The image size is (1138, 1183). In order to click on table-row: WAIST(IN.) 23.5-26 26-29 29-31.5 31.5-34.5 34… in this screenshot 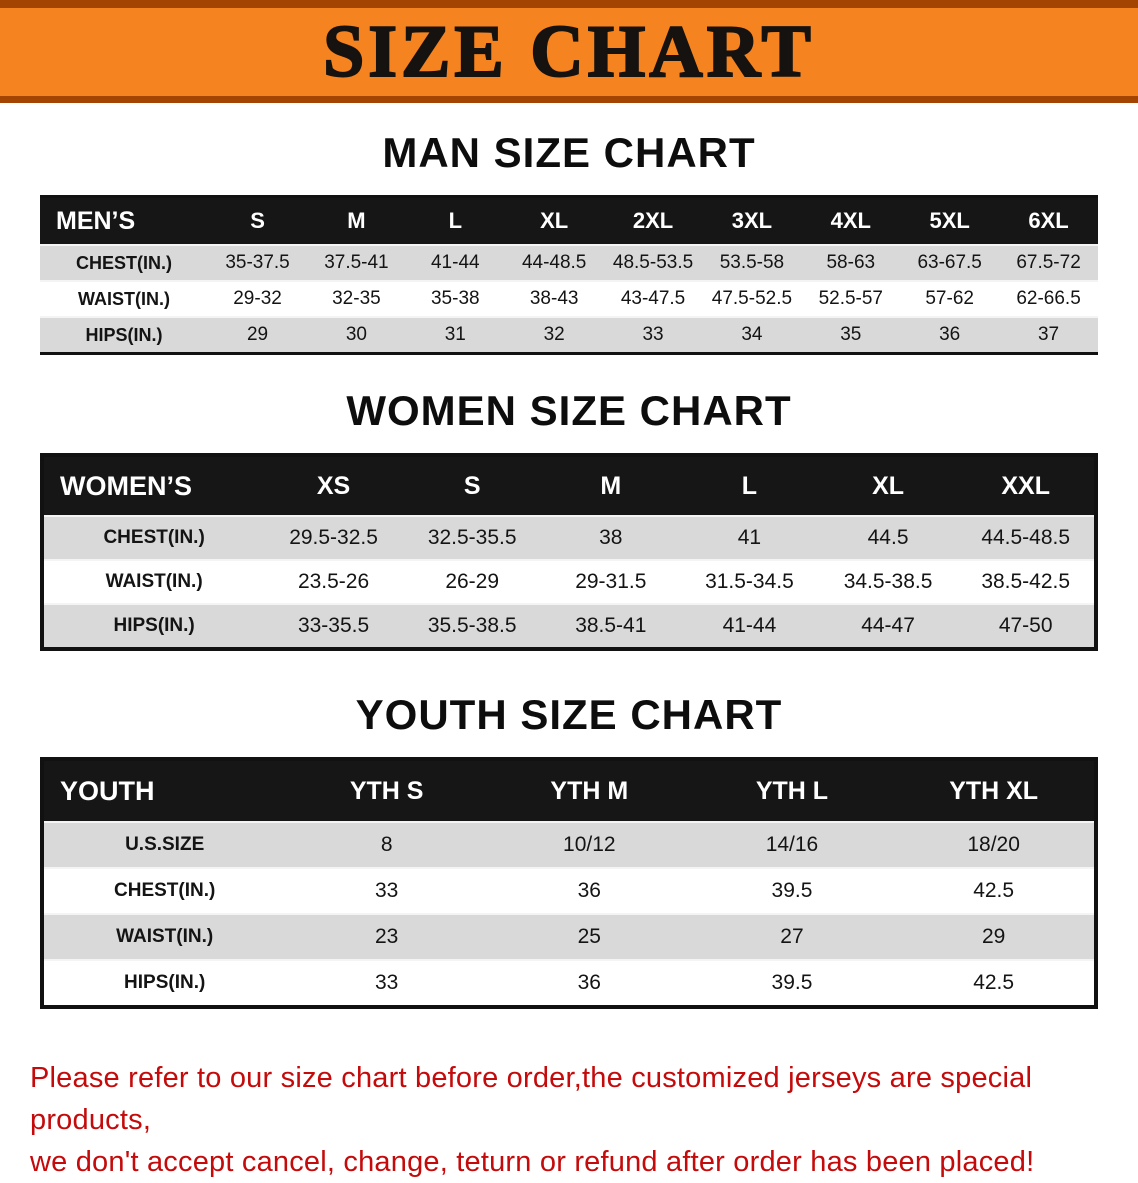, I will do `click(569, 582)`.